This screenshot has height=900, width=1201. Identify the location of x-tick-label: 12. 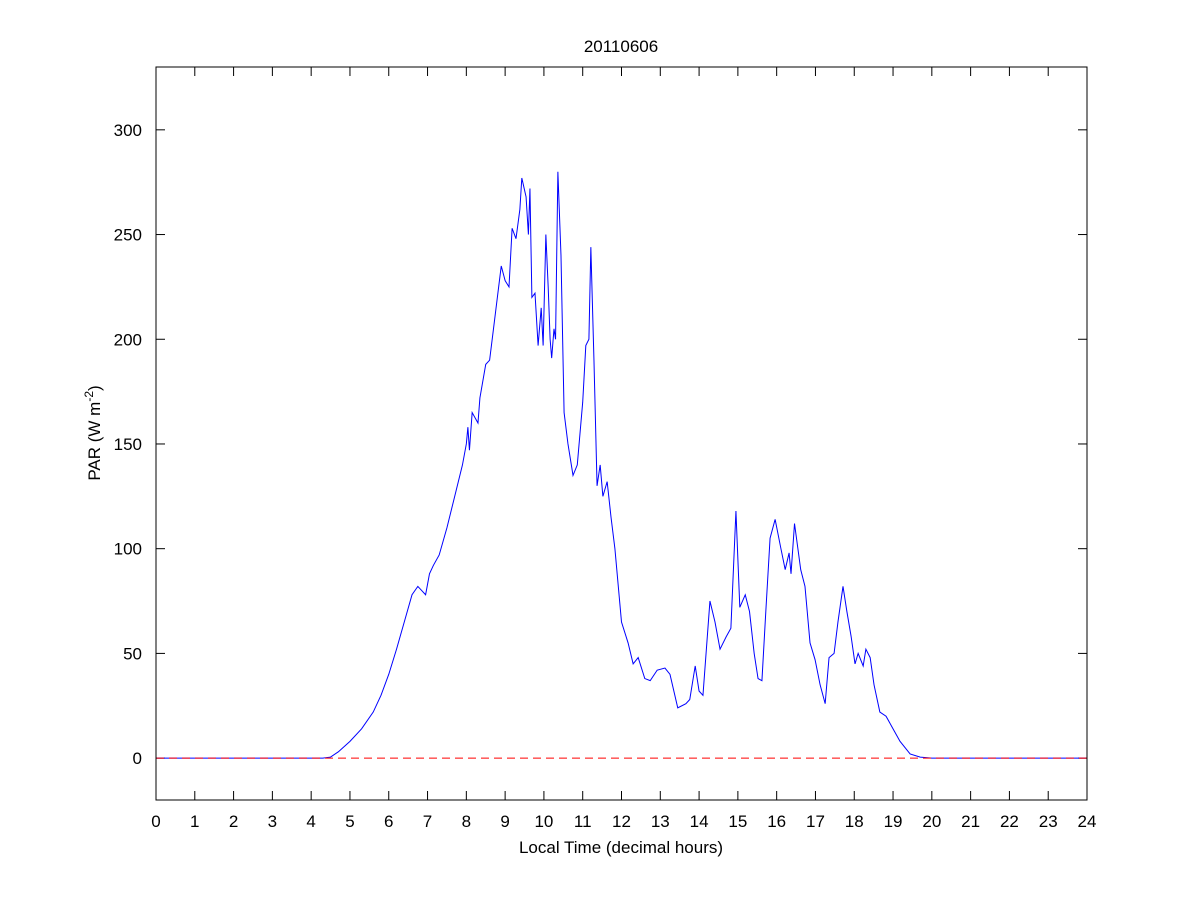
(621, 821).